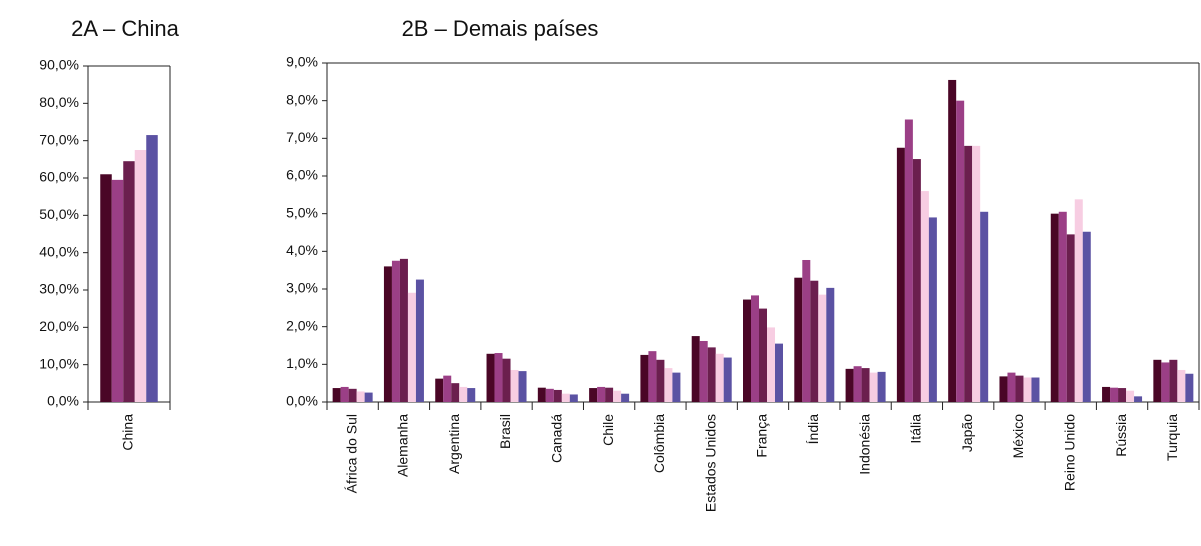 This screenshot has width=1201, height=546. Describe the element at coordinates (454, 444) in the screenshot. I see `x-tick-label: Argentina` at that location.